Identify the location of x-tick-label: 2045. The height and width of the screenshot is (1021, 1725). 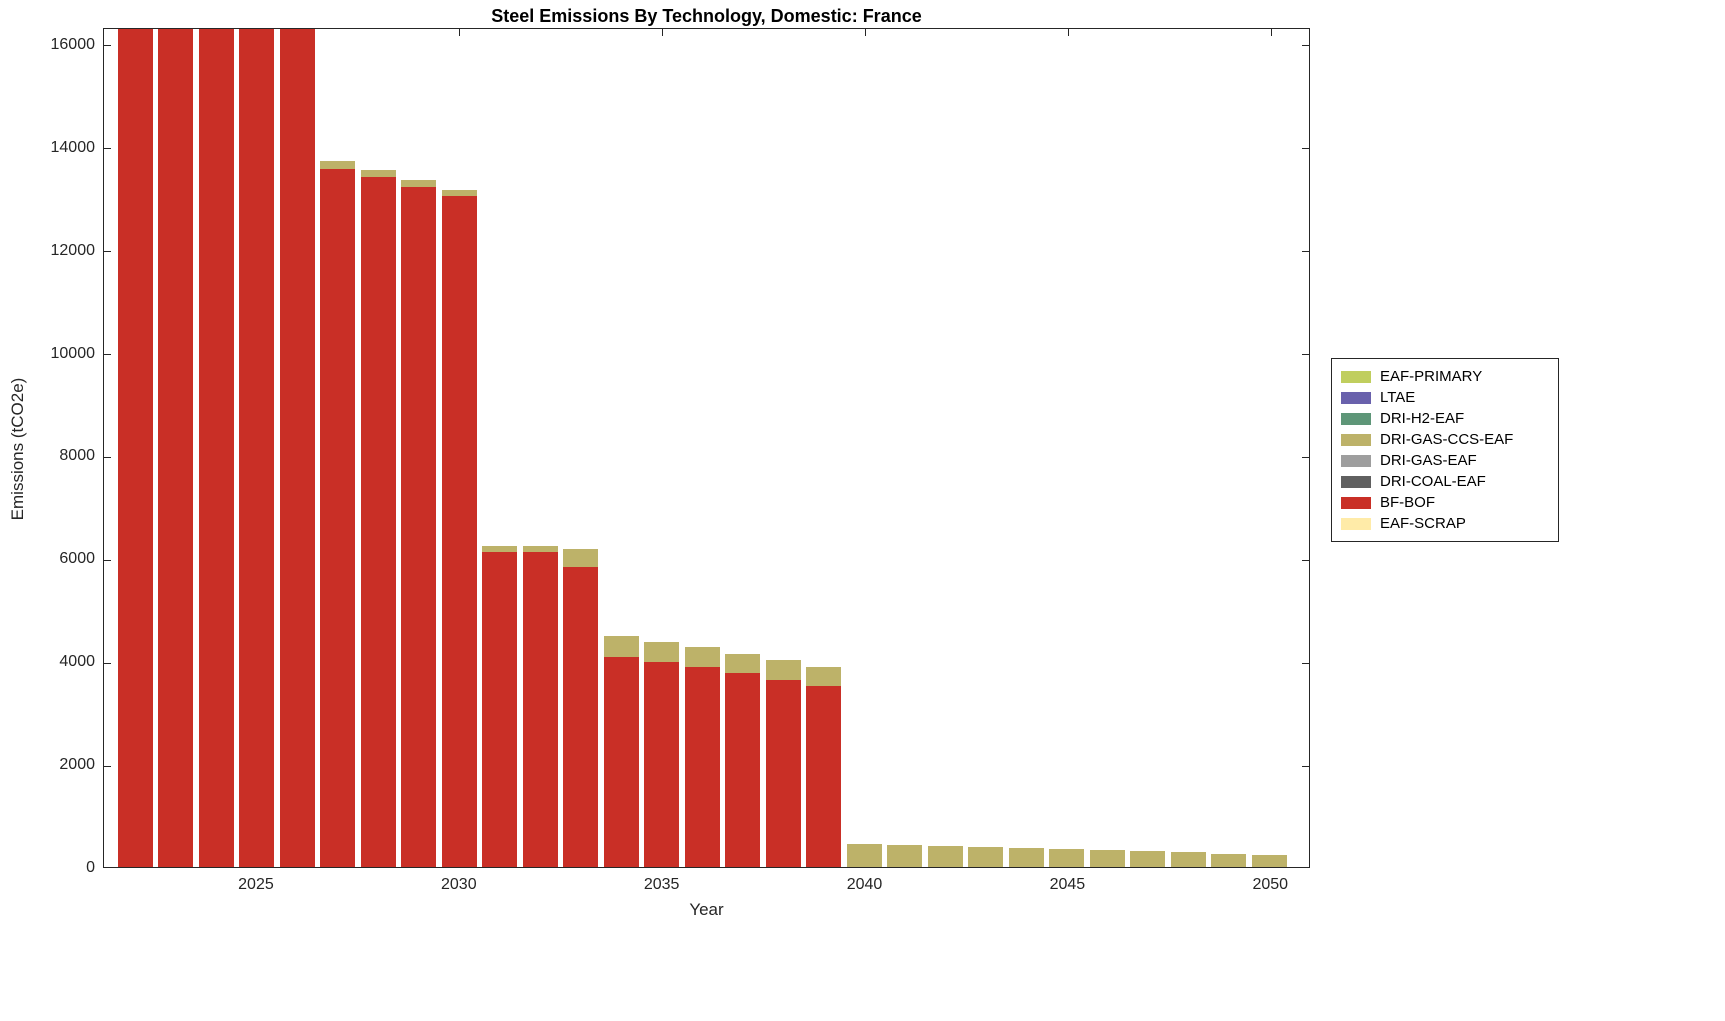
(1067, 884).